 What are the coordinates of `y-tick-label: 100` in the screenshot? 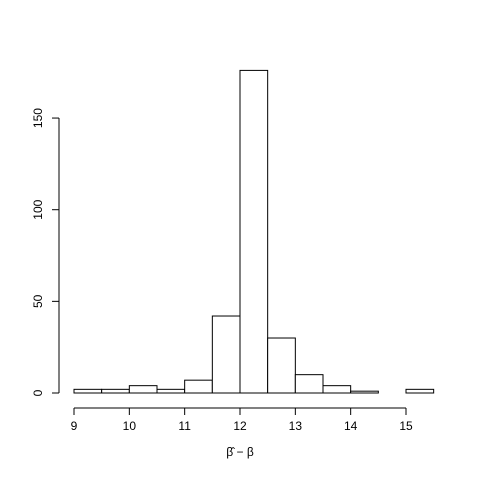 It's located at (38, 209).